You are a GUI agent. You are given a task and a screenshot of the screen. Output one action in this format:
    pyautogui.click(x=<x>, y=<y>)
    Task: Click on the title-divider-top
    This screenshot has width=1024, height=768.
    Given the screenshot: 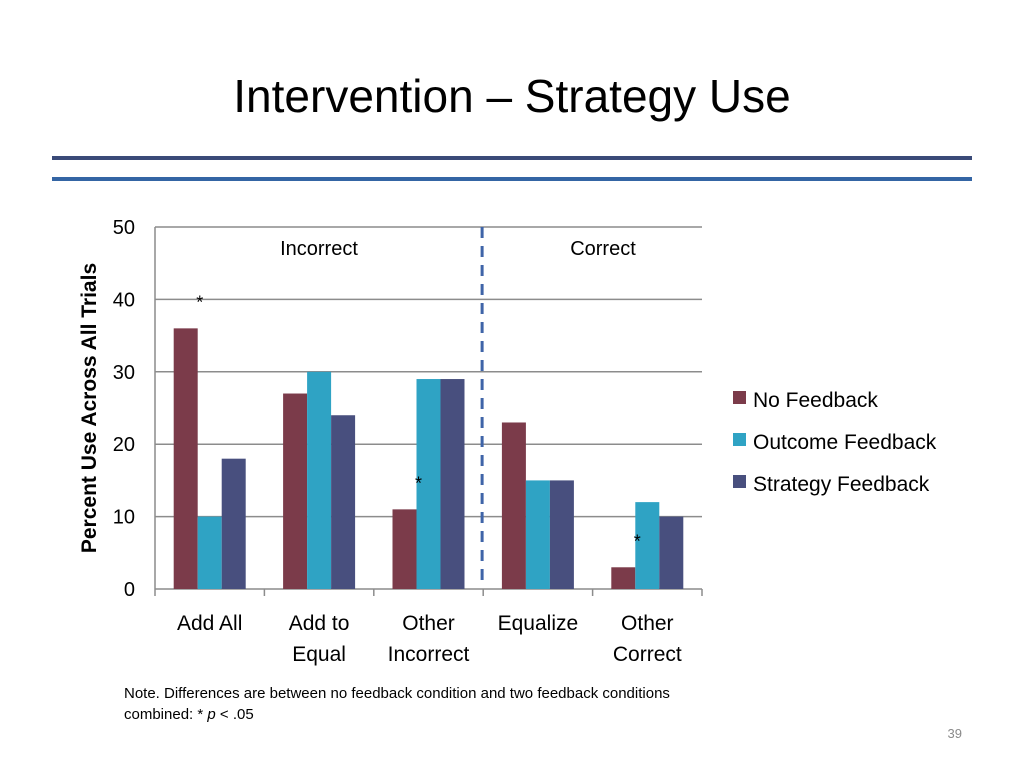 What is the action you would take?
    pyautogui.click(x=512, y=158)
    